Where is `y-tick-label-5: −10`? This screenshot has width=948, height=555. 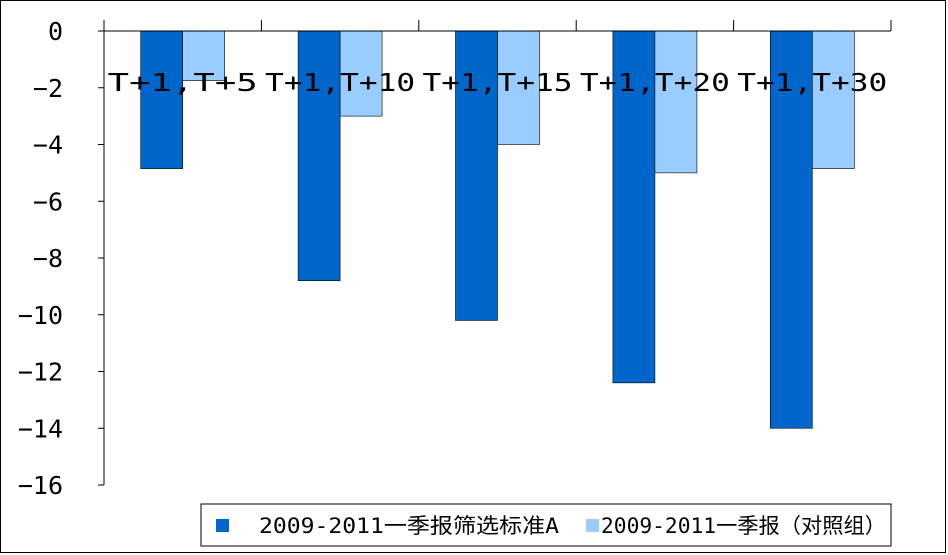
y-tick-label-5: −10 is located at coordinates (40, 315).